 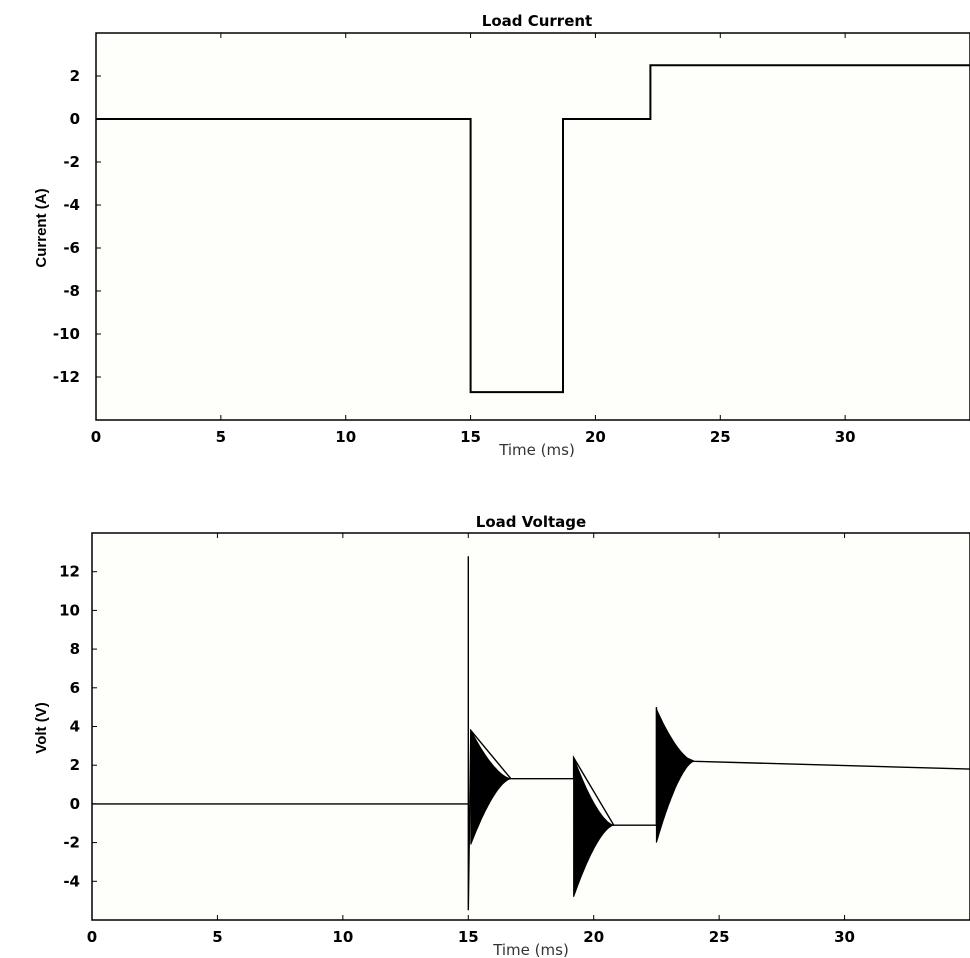 What do you see at coordinates (71, 248) in the screenshot?
I see `load-current-y-tick-label: -6` at bounding box center [71, 248].